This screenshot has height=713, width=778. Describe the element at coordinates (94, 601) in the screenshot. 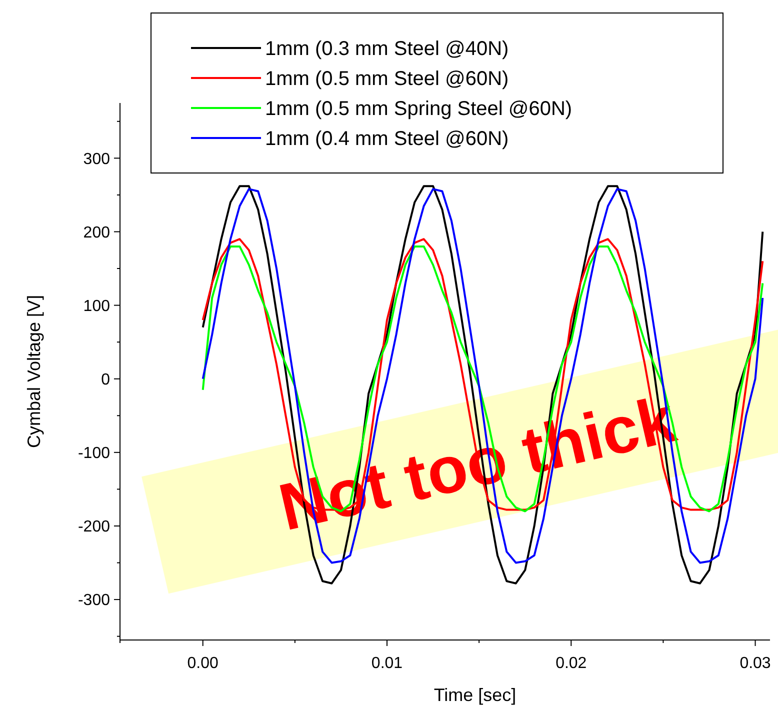

I see `y-tick-label: -300` at that location.